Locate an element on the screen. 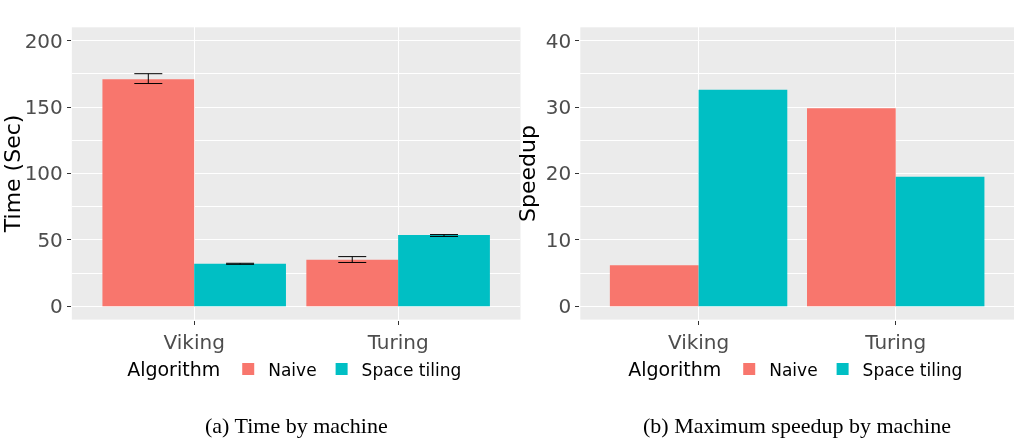 The width and height of the screenshot is (1024, 448). y-tick-label: 40 is located at coordinates (558, 40).